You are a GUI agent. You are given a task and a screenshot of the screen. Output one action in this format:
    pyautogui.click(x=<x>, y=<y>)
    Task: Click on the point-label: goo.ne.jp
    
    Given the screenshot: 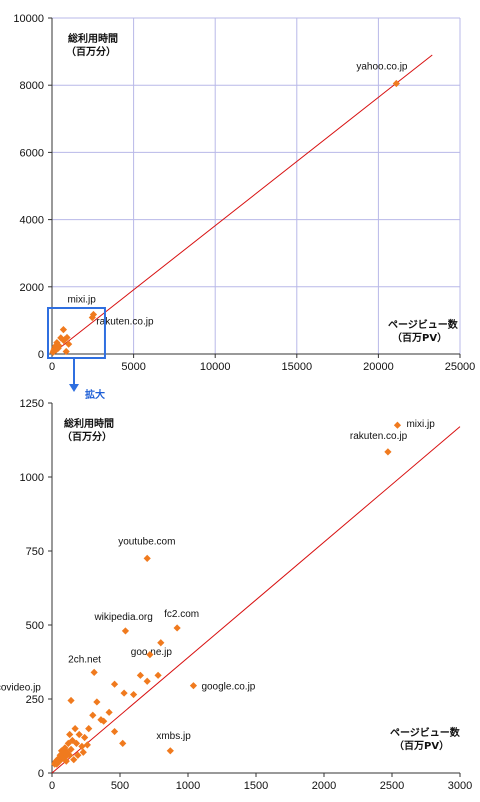 What is the action you would take?
    pyautogui.click(x=152, y=652)
    